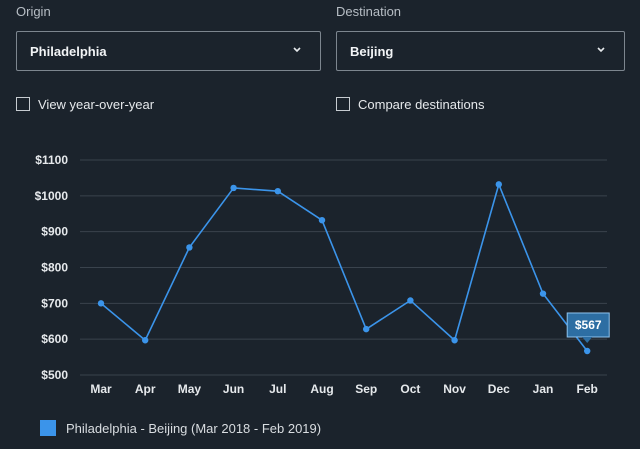 This screenshot has width=640, height=449. I want to click on compare-destinations-option: Compare destinations, so click(410, 104).